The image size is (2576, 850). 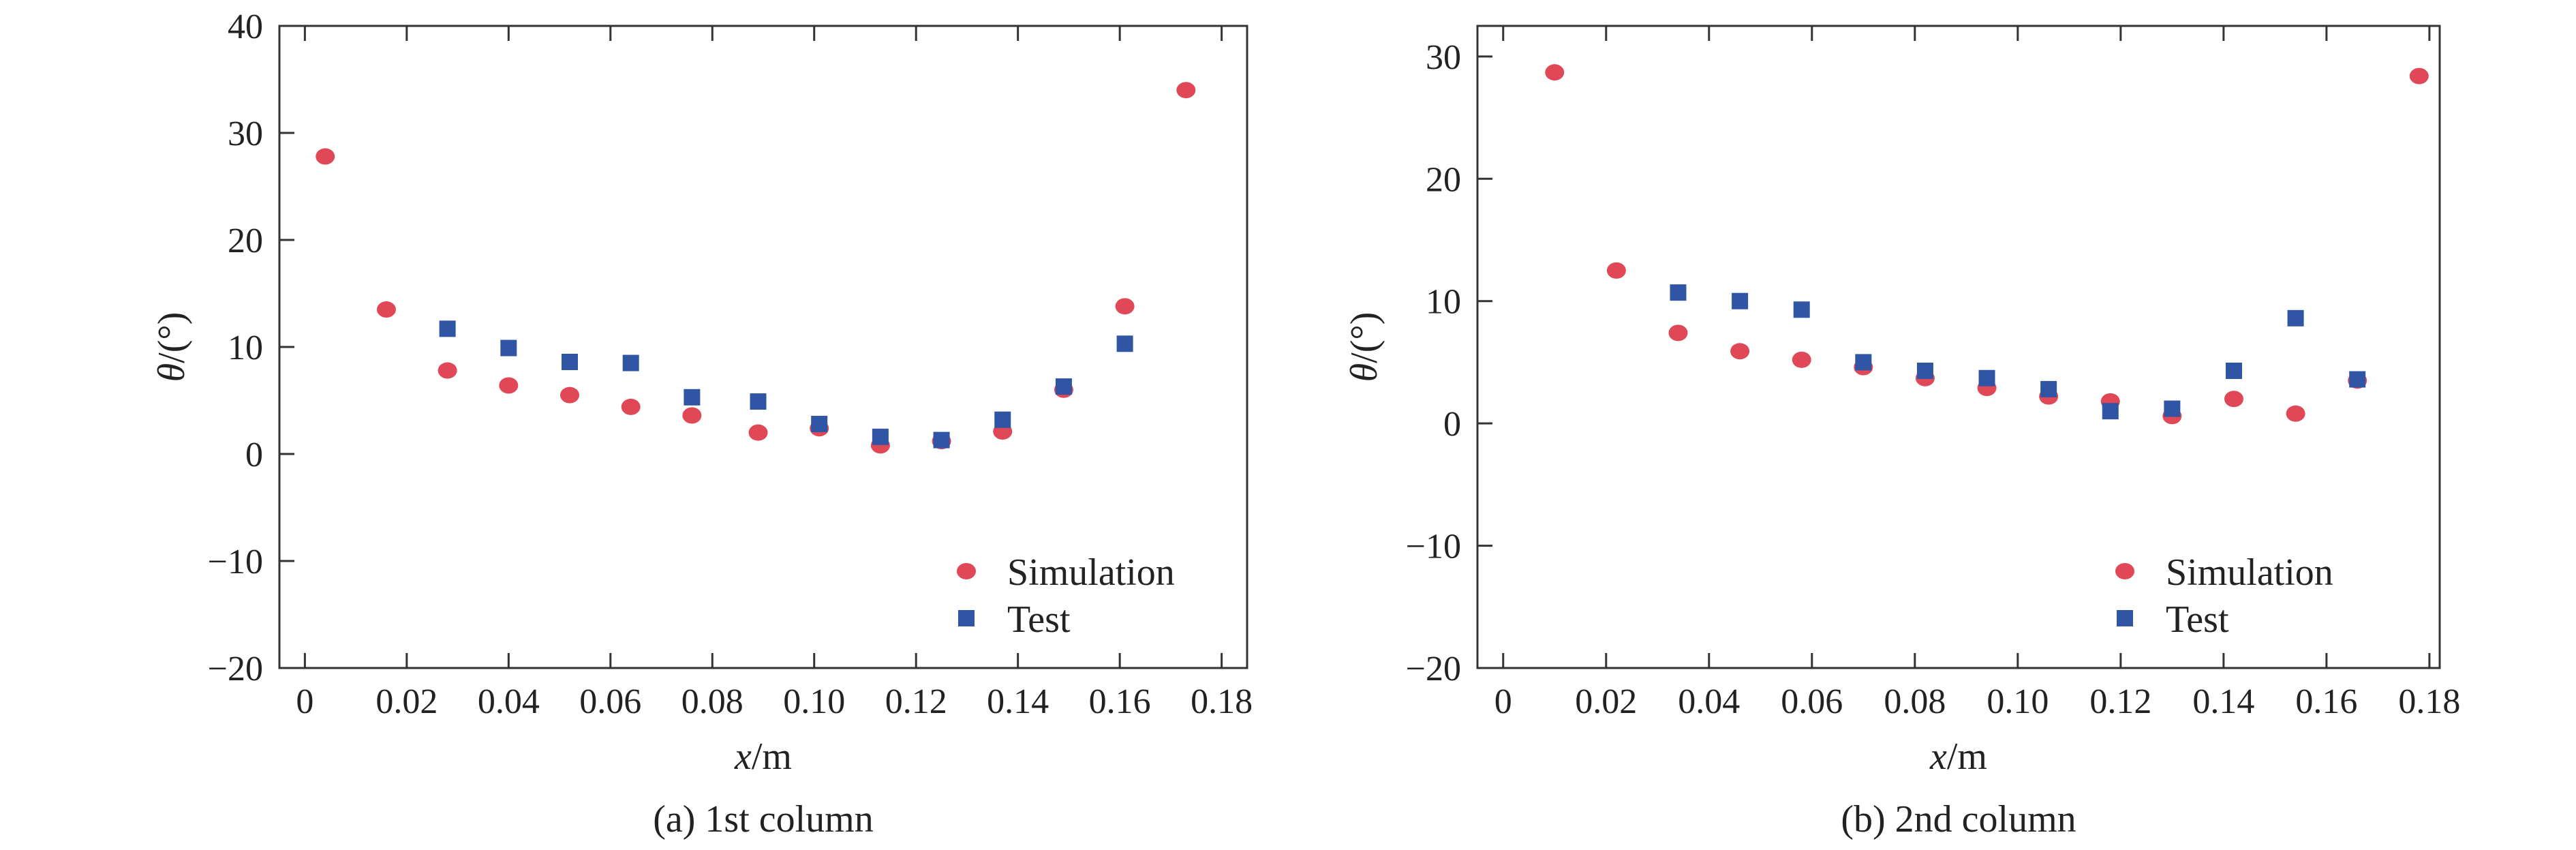 What do you see at coordinates (763, 756) in the screenshot?
I see `x-axis-label-a: x/m` at bounding box center [763, 756].